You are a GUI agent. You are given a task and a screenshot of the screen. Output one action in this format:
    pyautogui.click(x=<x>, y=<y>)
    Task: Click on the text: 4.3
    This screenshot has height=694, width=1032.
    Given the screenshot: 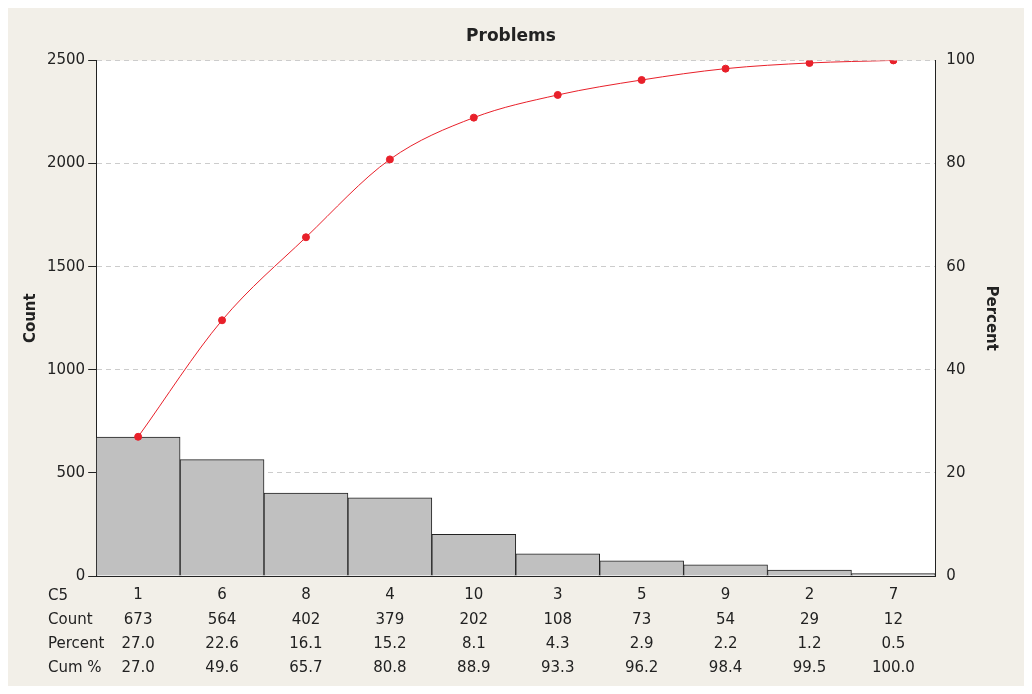 What is the action you would take?
    pyautogui.click(x=557, y=642)
    